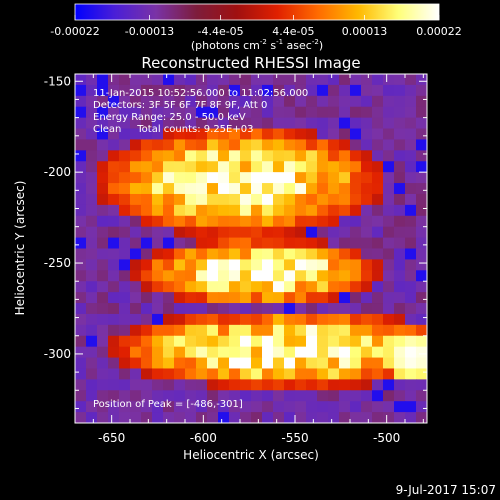 The image size is (500, 500). What do you see at coordinates (250, 63) in the screenshot?
I see `chart-title: Reconstructed RHESSI Image` at bounding box center [250, 63].